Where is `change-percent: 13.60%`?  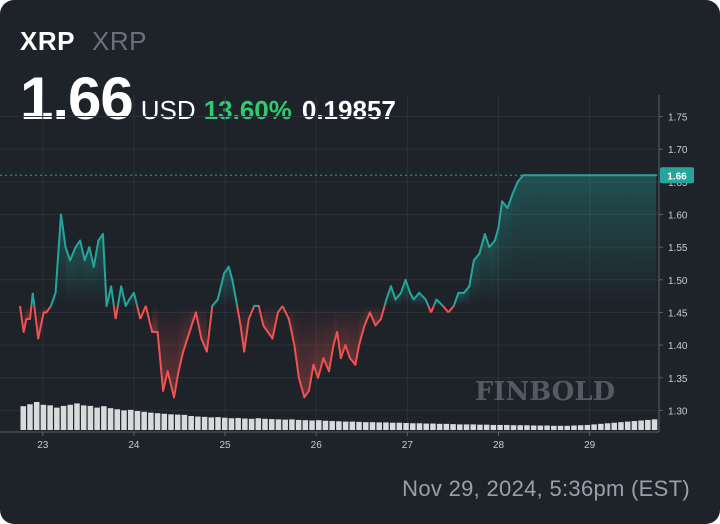 change-percent: 13.60% is located at coordinates (247, 110).